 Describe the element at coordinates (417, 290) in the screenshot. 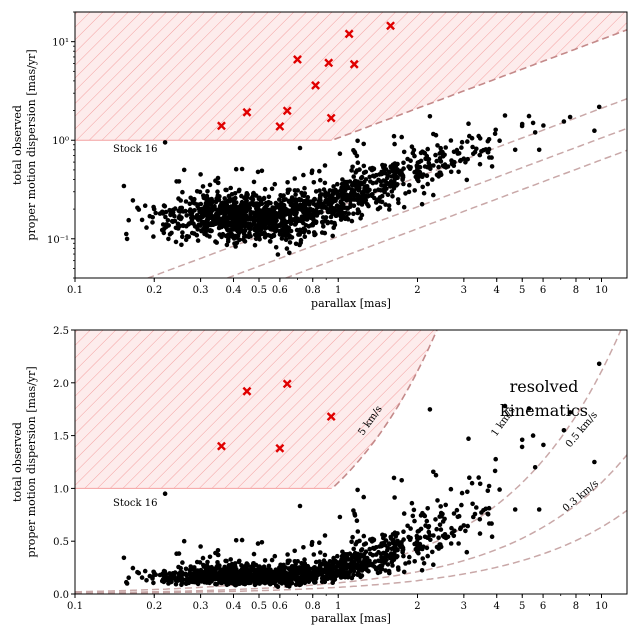

I see `x-tick-label: 2` at that location.